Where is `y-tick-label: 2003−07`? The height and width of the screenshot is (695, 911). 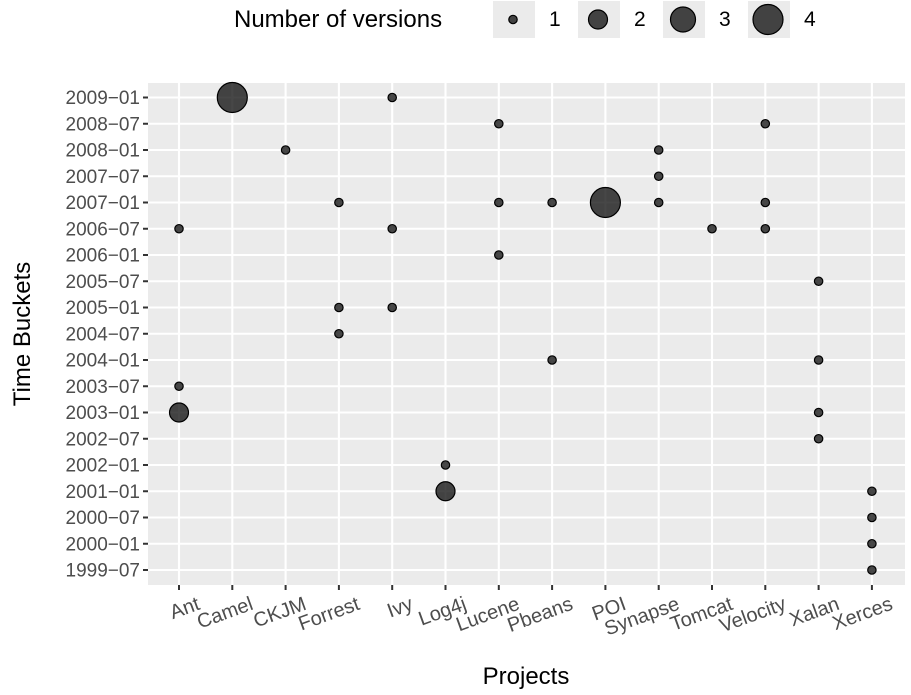
y-tick-label: 2003−07 is located at coordinates (103, 387).